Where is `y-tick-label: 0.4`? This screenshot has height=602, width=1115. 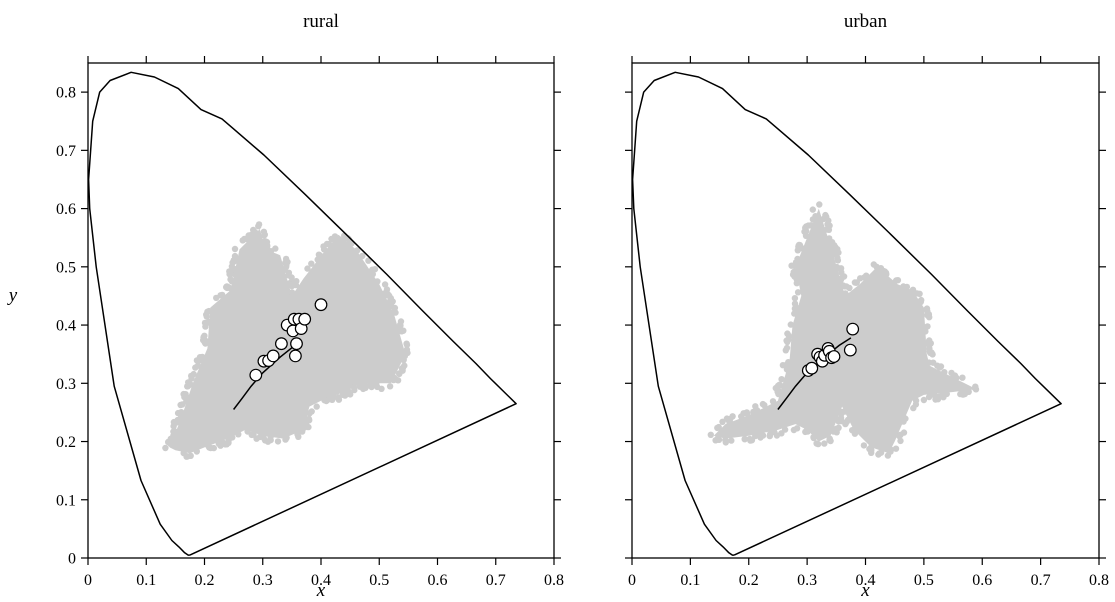 y-tick-label: 0.4 is located at coordinates (66, 326).